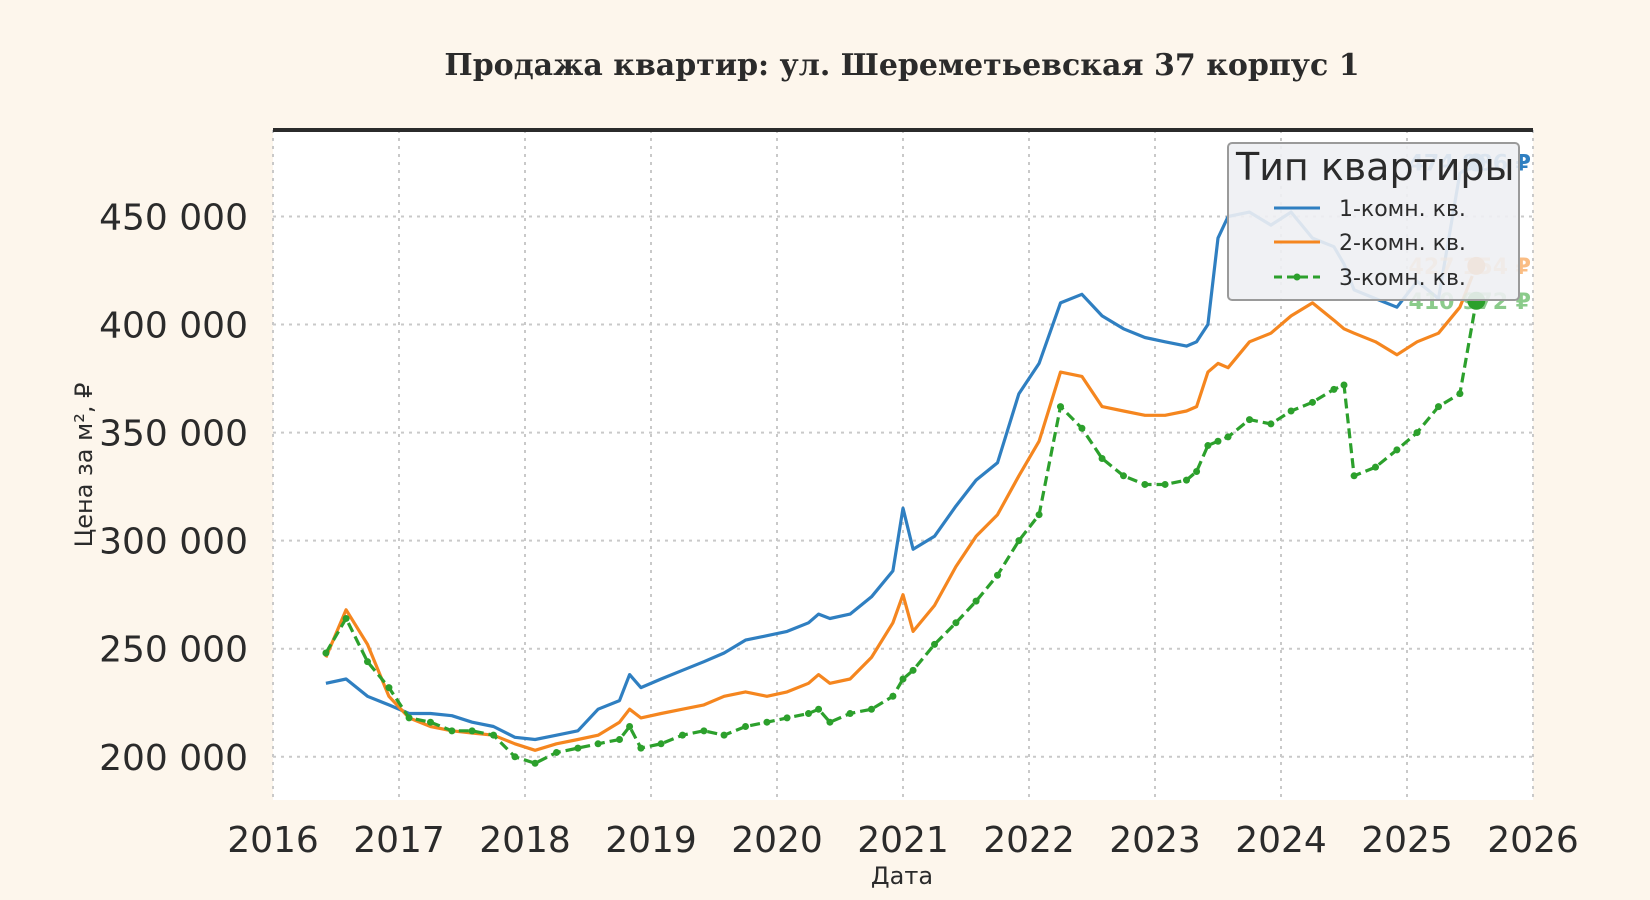 Image resolution: width=1650 pixels, height=900 pixels. Describe the element at coordinates (1407, 840) in the screenshot. I see `x-tick-label: 2025` at that location.